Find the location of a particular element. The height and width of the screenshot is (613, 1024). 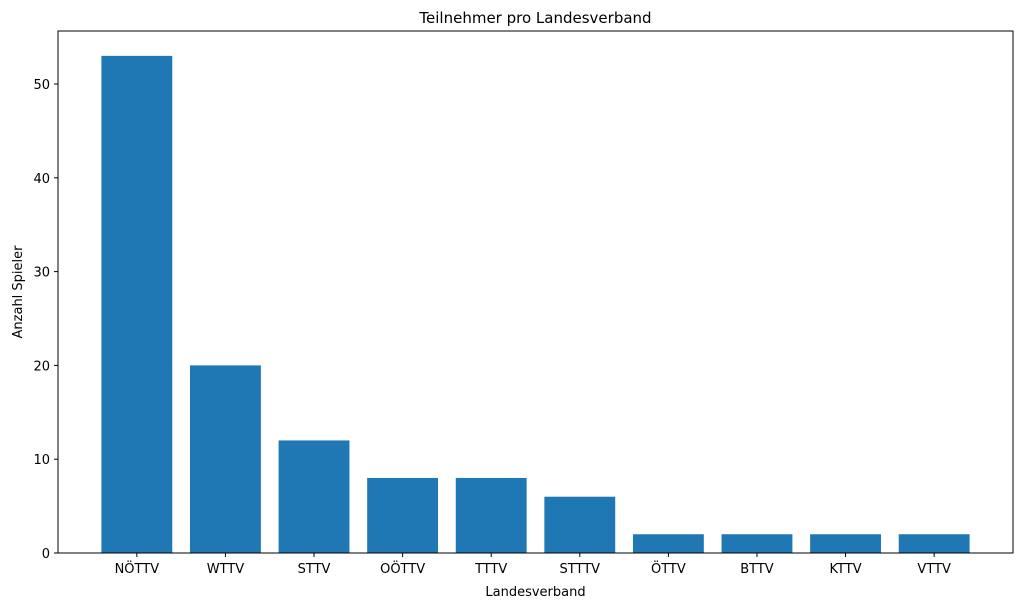

bar-KTTV is located at coordinates (846, 543).